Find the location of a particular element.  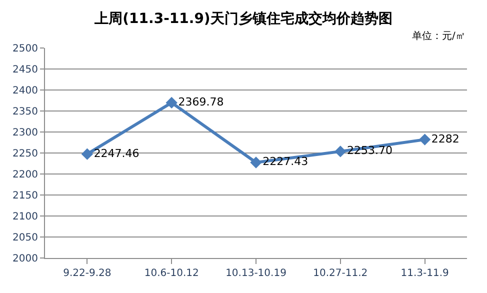

data-label: 2253.70 is located at coordinates (370, 151).